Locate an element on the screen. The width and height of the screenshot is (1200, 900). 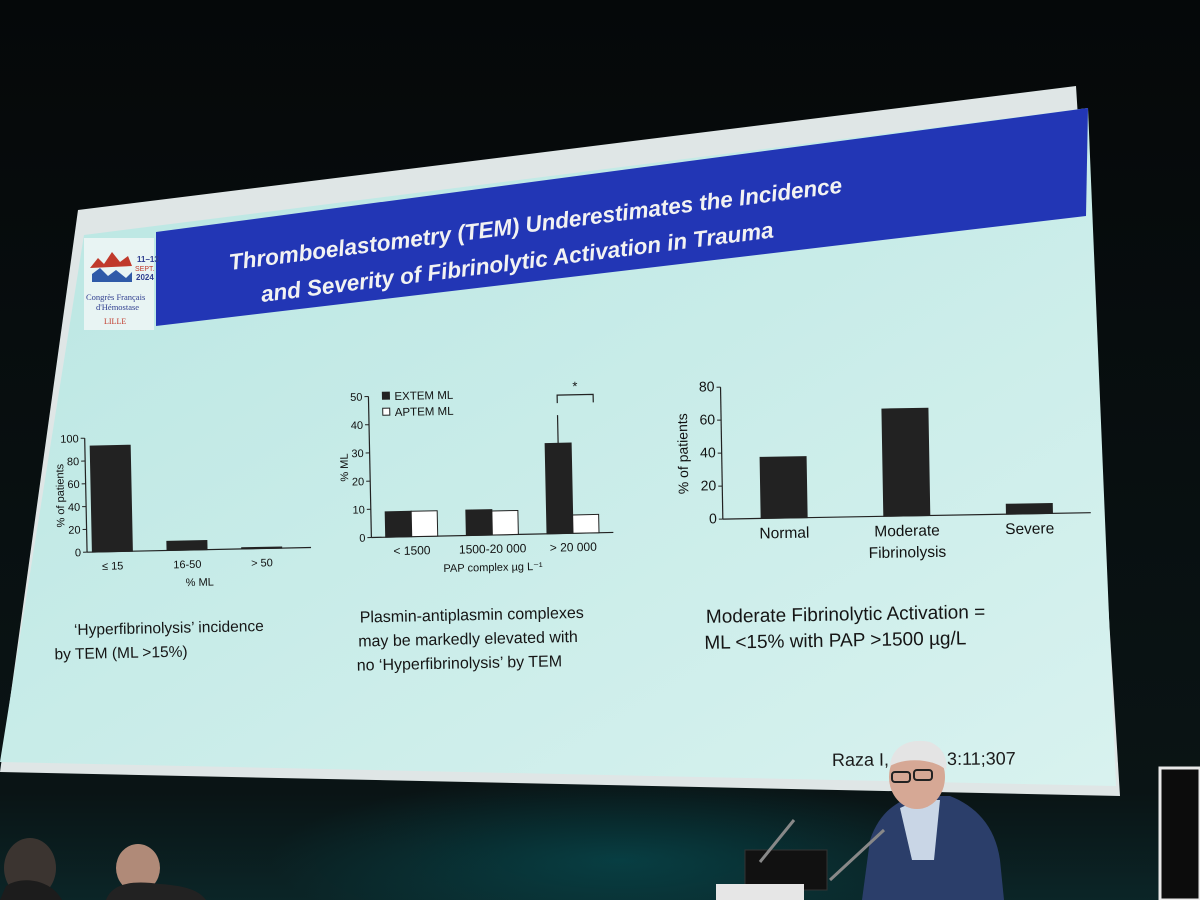
x-tick-label: 16-50 is located at coordinates (187, 565).